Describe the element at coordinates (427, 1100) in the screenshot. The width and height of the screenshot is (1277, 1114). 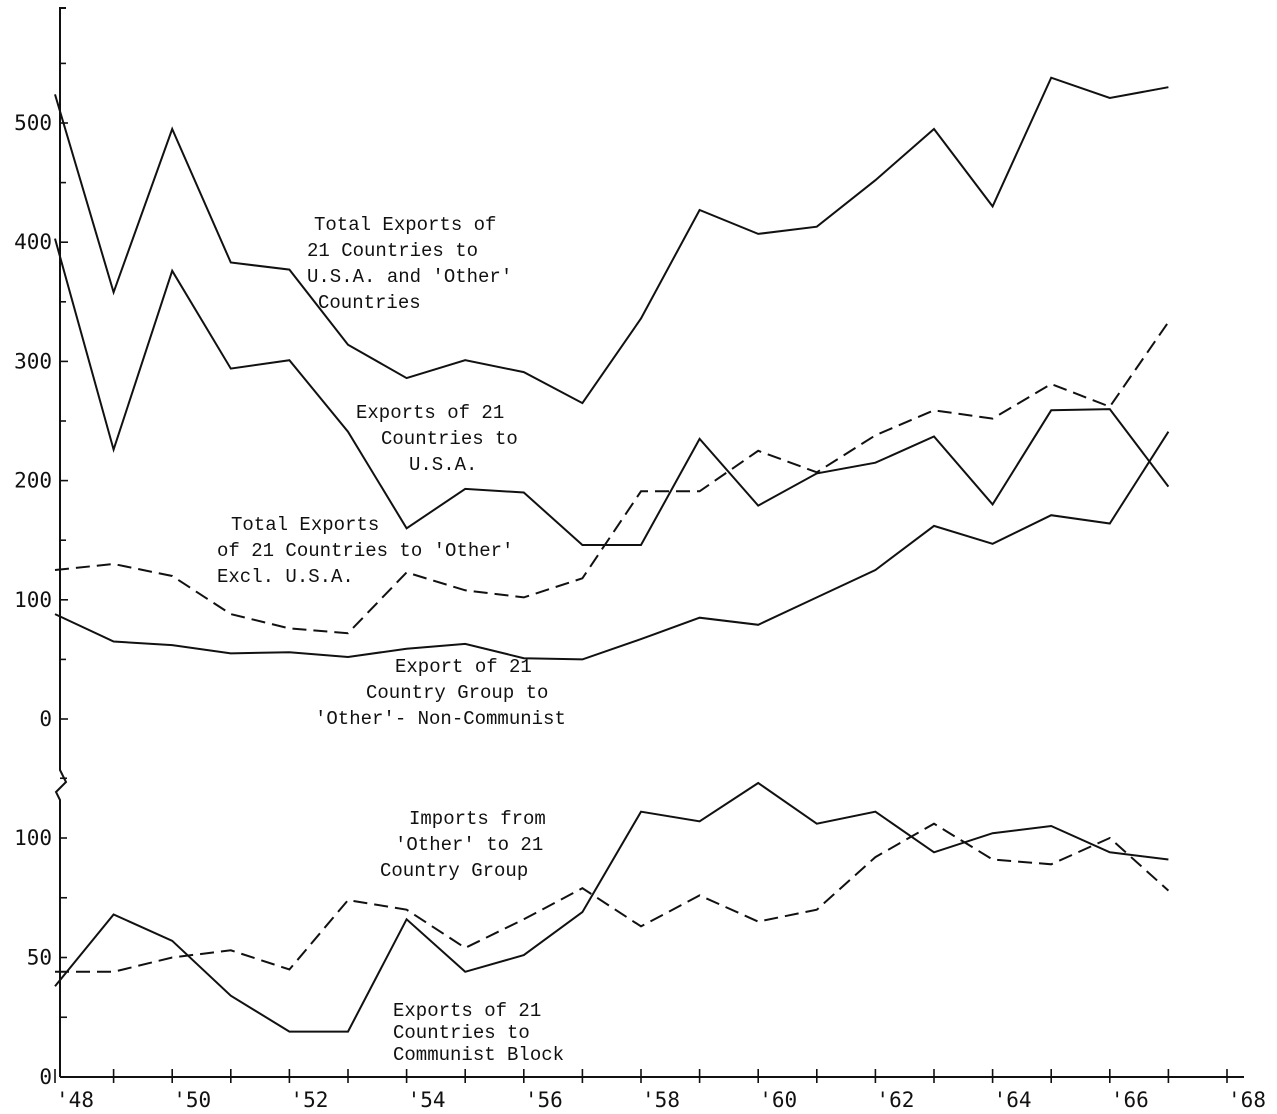
I see `x-tick-label: '54` at that location.